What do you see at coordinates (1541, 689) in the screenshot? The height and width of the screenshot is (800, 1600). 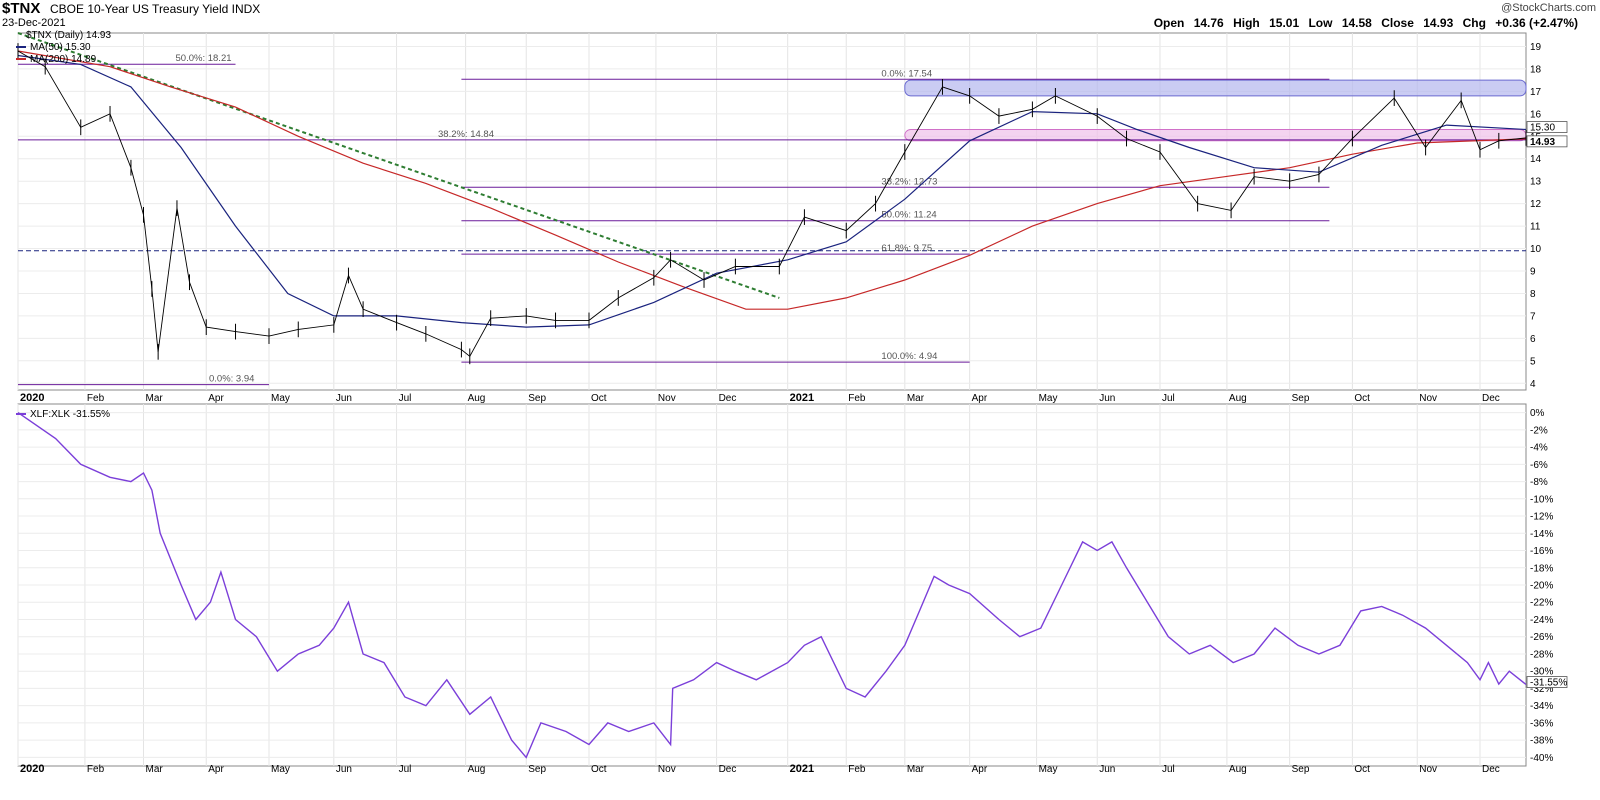 I see `y-tick-label: -32%` at bounding box center [1541, 689].